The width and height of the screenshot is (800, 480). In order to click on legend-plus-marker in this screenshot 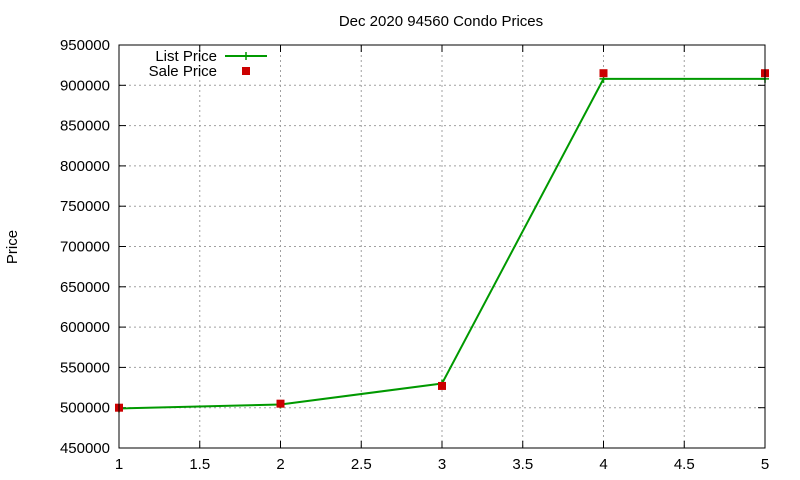, I will do `click(246, 56)`.